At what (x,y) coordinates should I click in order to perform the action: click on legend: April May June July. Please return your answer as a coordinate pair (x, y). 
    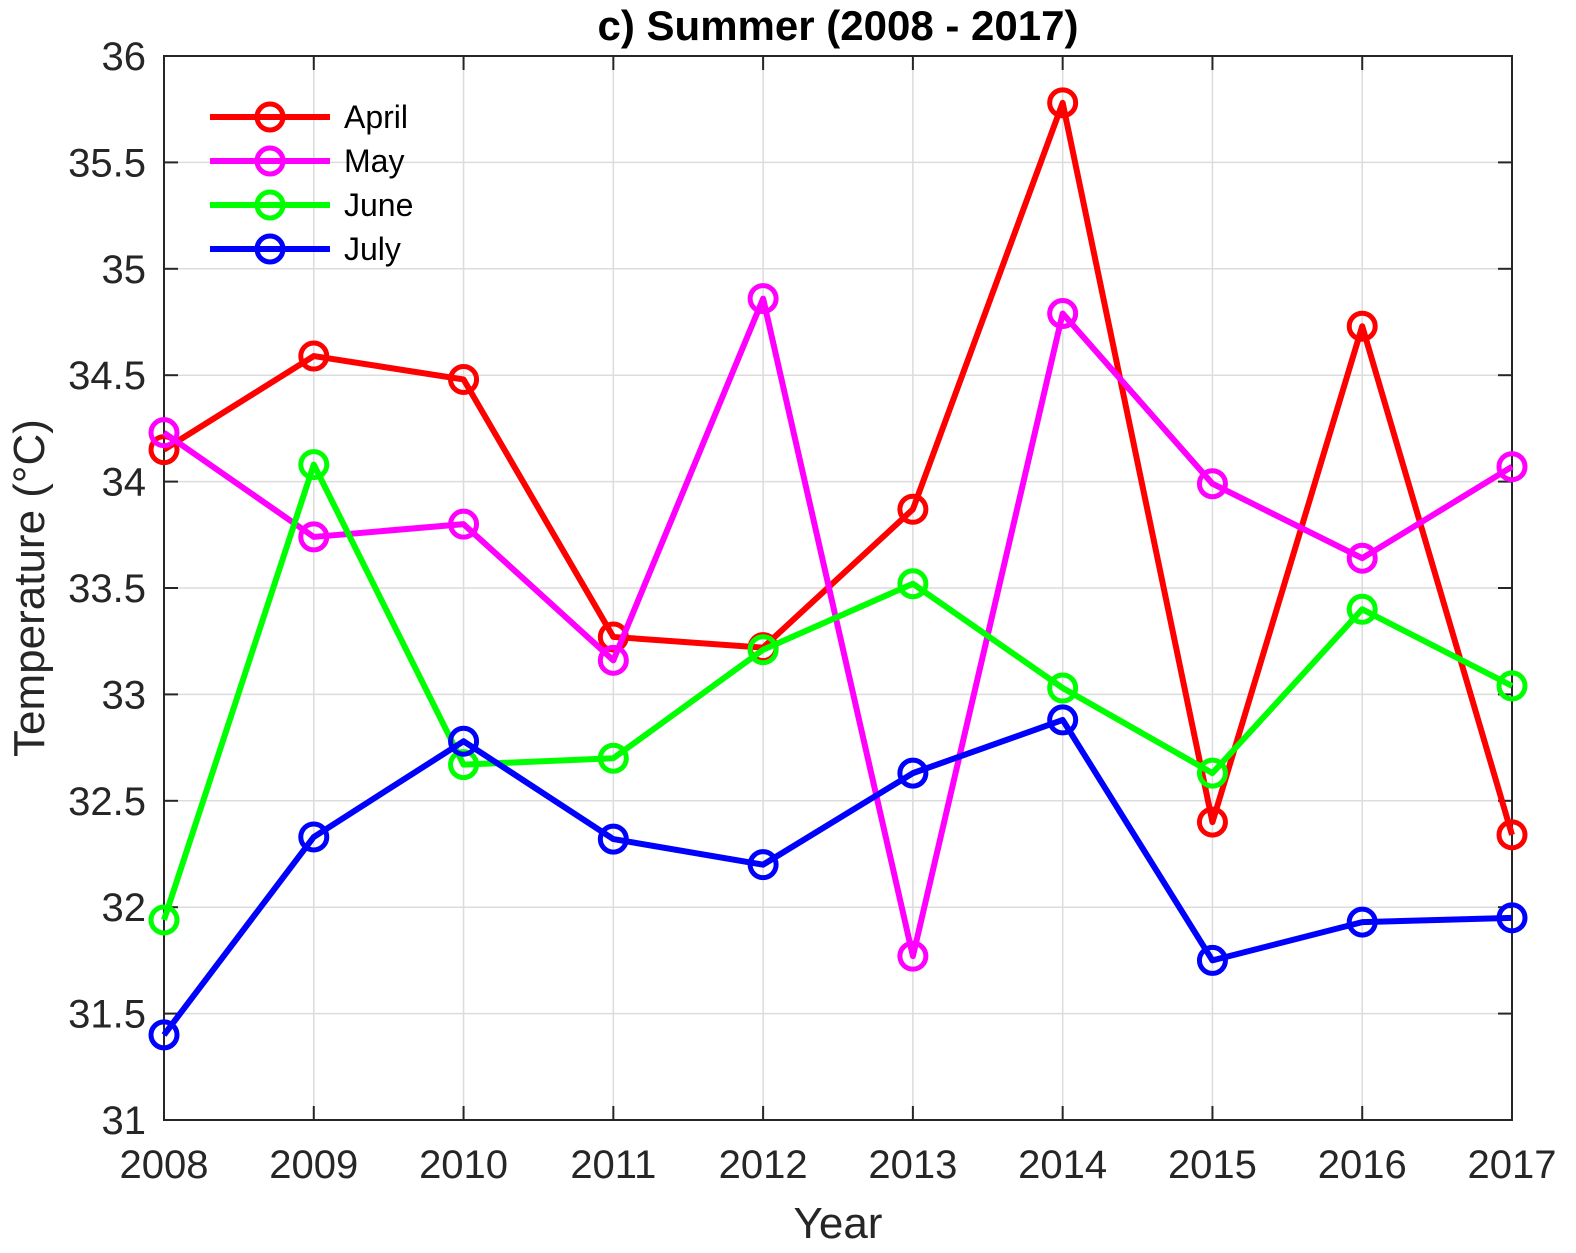
    Looking at the image, I should click on (311, 183).